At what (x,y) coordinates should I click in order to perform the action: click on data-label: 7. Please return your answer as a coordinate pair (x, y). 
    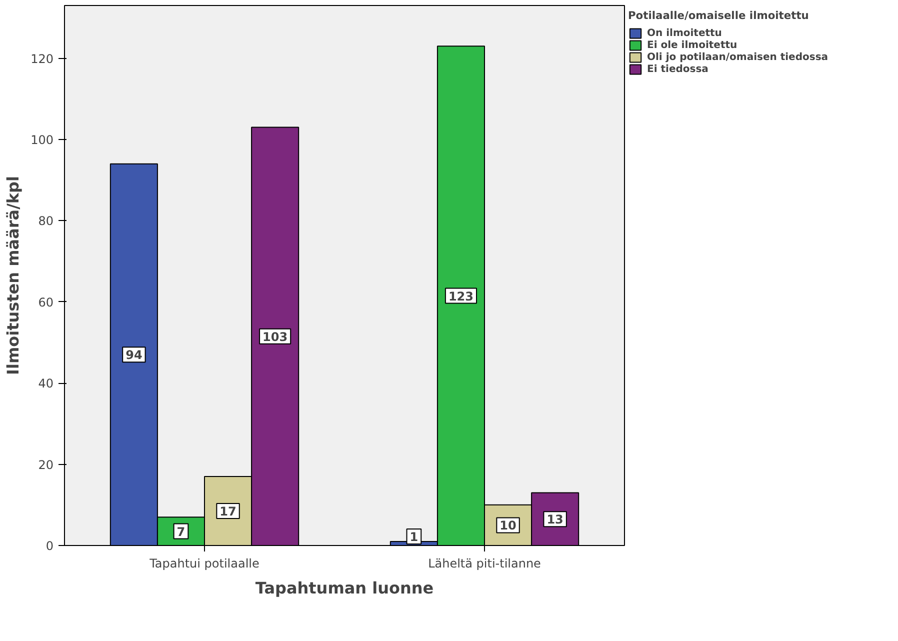
    Looking at the image, I should click on (181, 531).